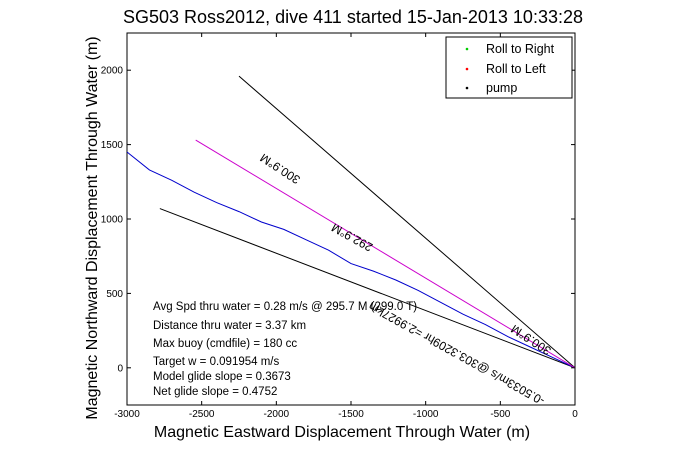 This screenshot has width=681, height=454. Describe the element at coordinates (500, 414) in the screenshot. I see `x-tick-label: -500` at that location.